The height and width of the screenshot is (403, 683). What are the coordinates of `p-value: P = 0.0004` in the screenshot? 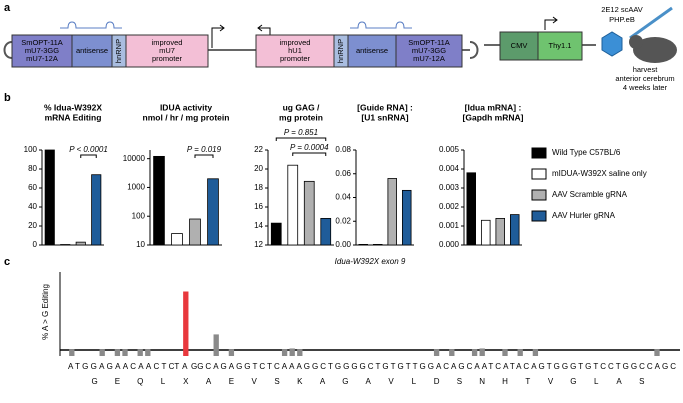 It's located at (309, 147).